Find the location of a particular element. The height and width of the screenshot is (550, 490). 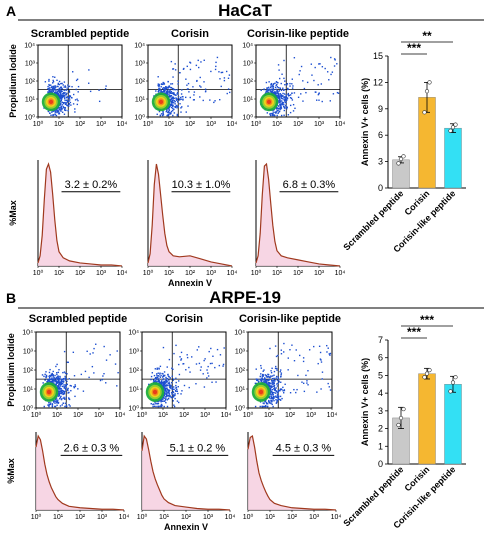

x-tick-label: 10¹ is located at coordinates (169, 124).